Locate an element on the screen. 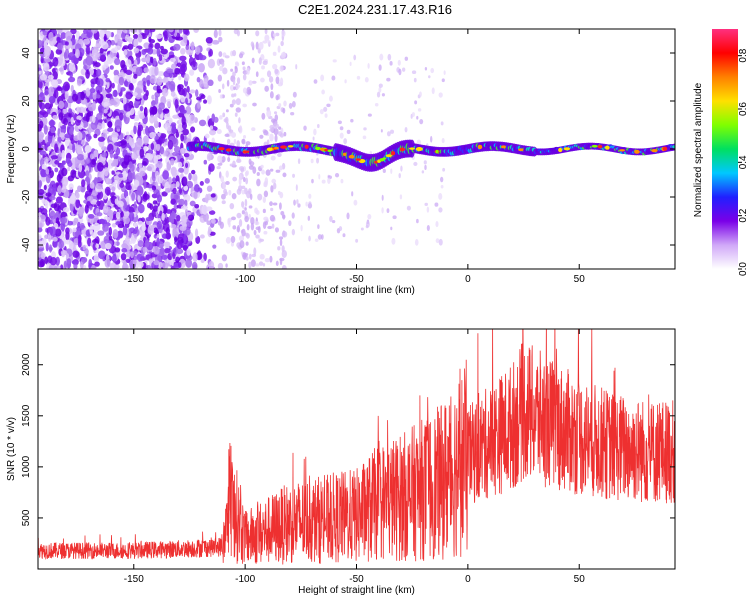 The image size is (750, 600). y-tick-label: -20 is located at coordinates (26, 196).